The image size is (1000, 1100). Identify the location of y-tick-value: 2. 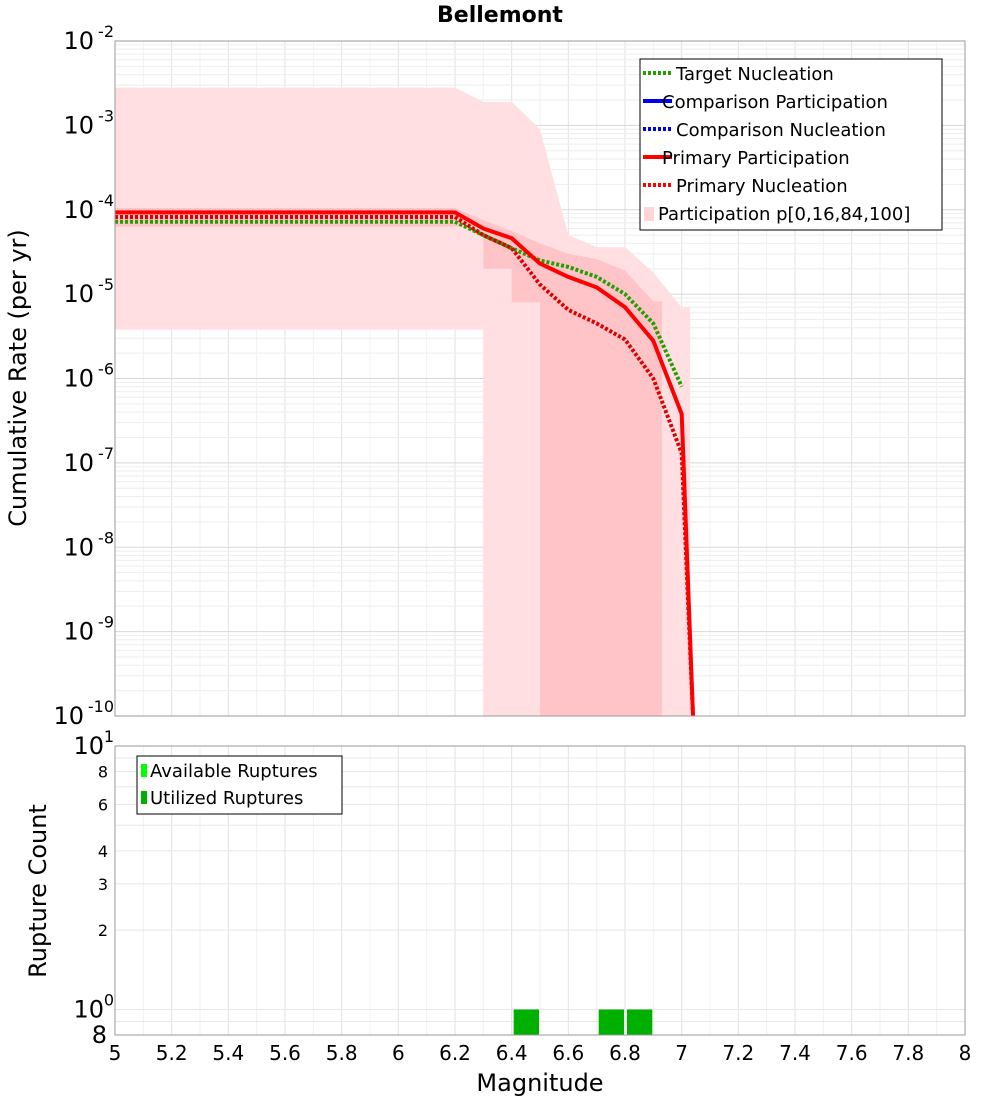
(103, 930).